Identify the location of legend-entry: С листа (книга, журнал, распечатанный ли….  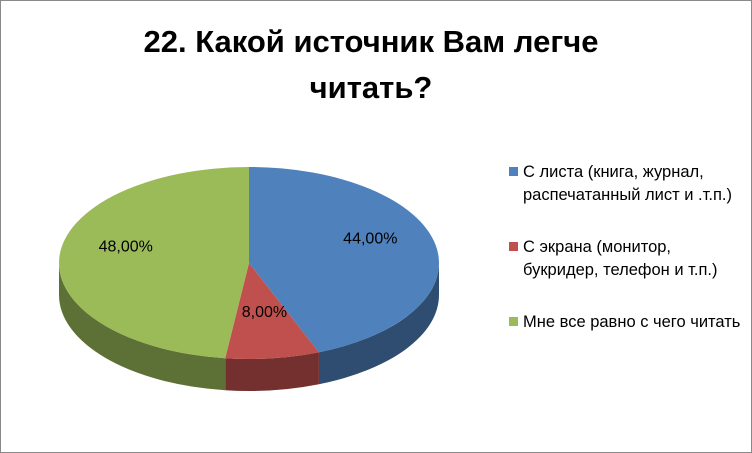
(626, 184).